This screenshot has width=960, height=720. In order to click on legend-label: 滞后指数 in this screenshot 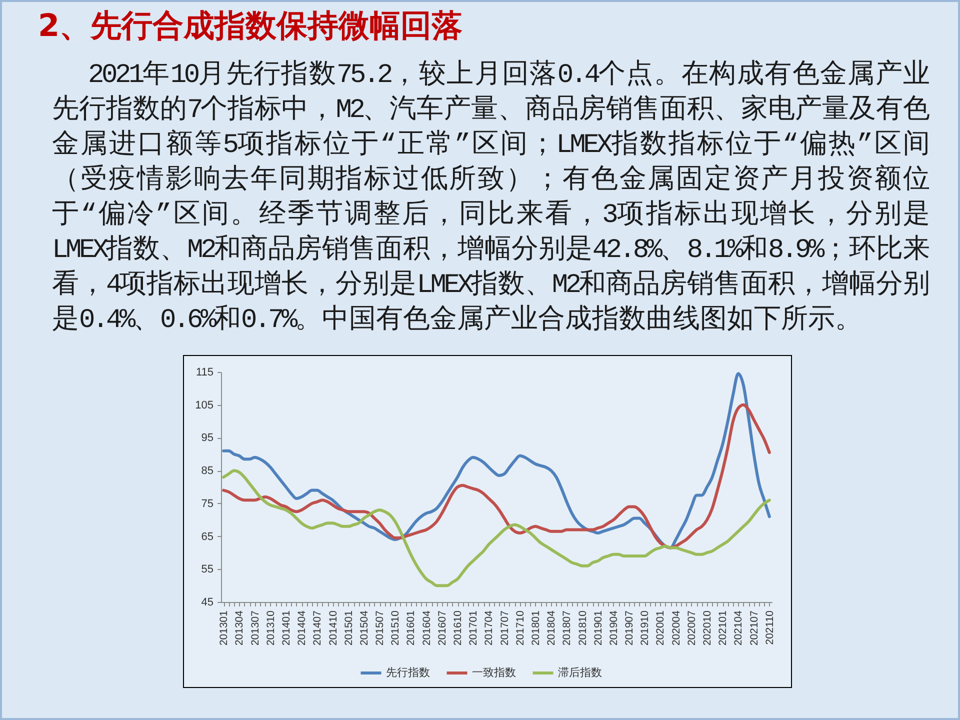, I will do `click(580, 672)`.